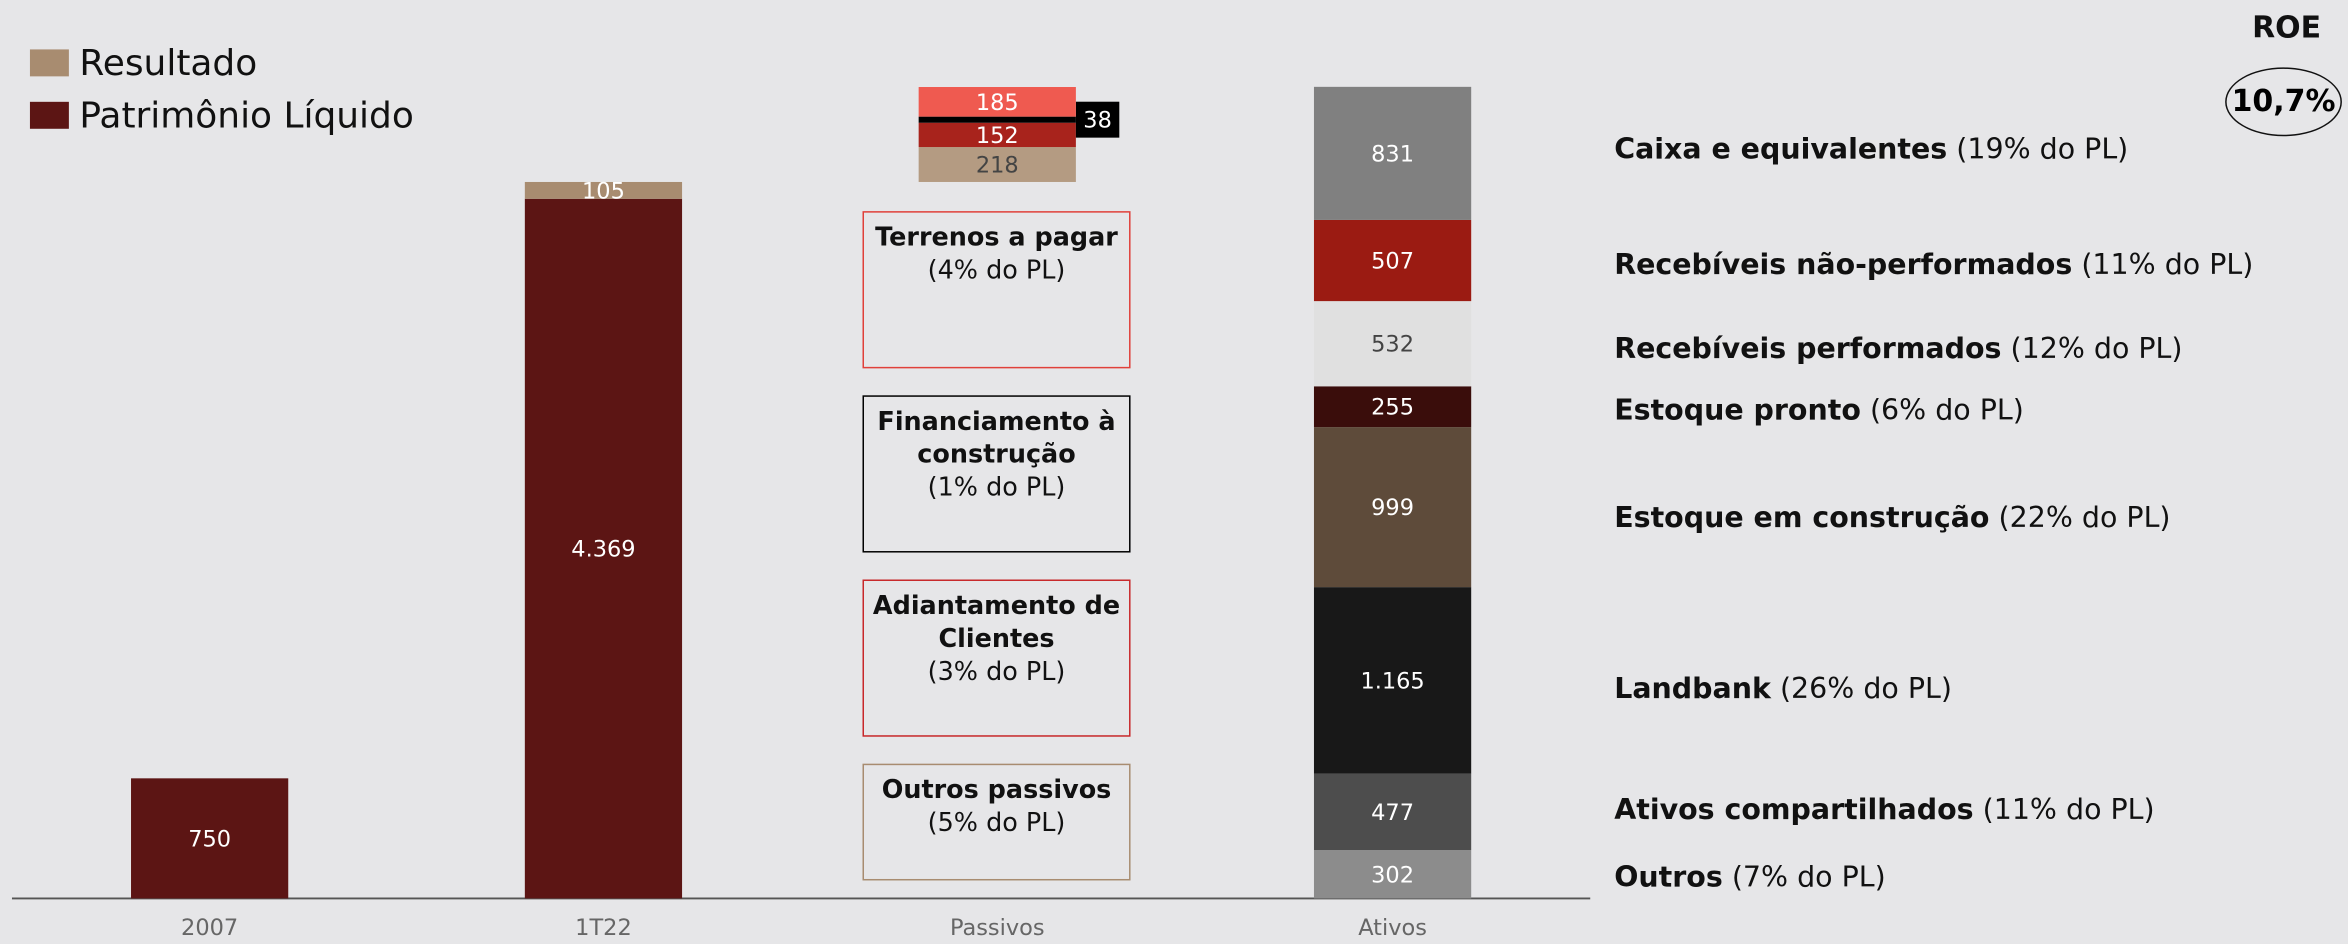  What do you see at coordinates (1668, 877) in the screenshot?
I see `asset-name: Outros` at bounding box center [1668, 877].